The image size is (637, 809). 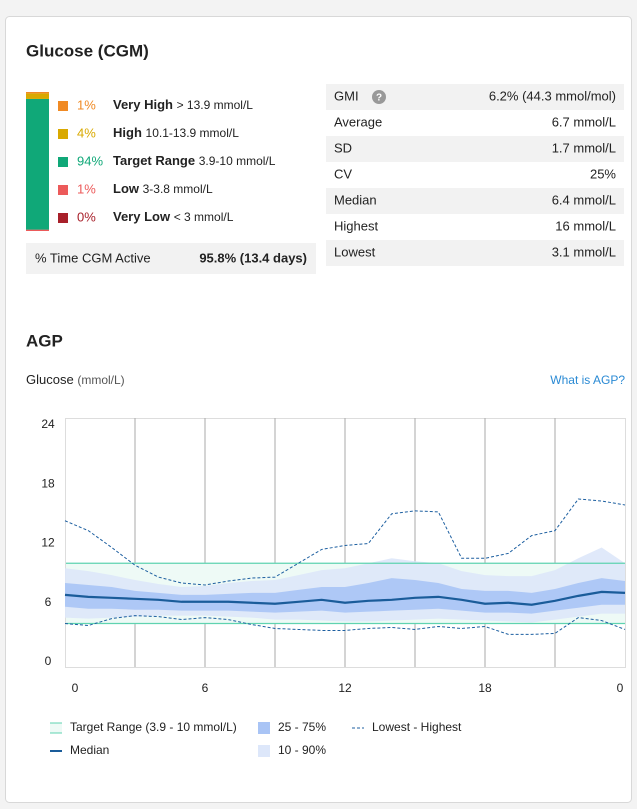 I want to click on legend-label: Target Range (3.9 - 10 mmol/L), so click(x=153, y=727).